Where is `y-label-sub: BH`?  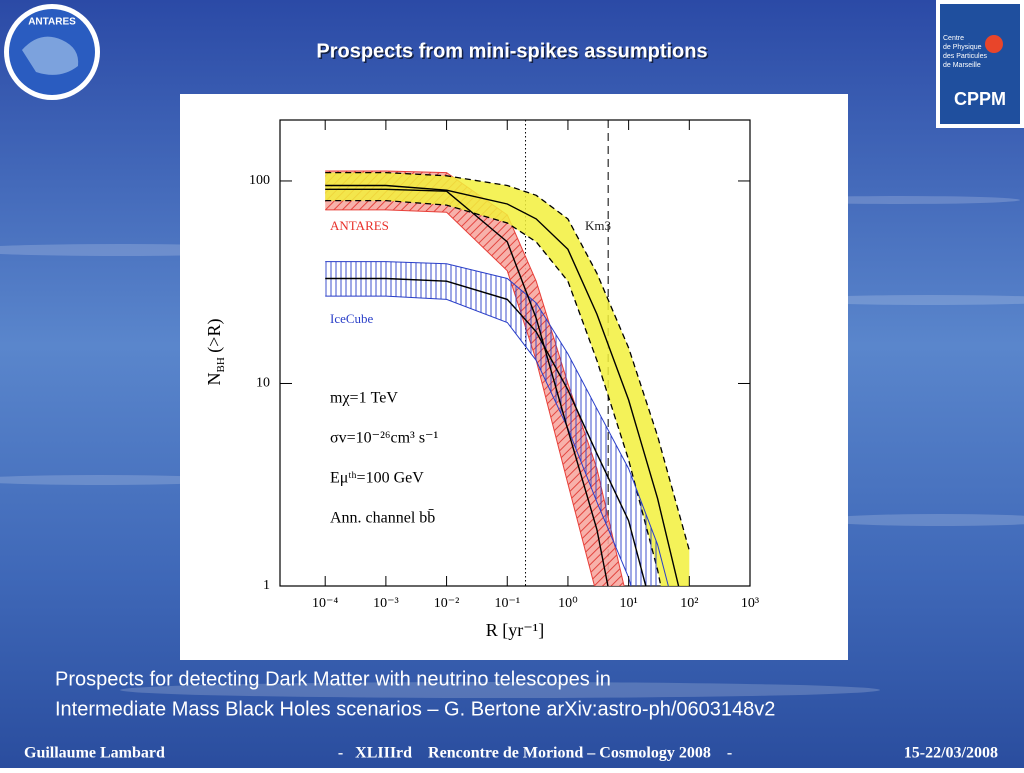
y-label-sub: BH is located at coordinates (221, 364).